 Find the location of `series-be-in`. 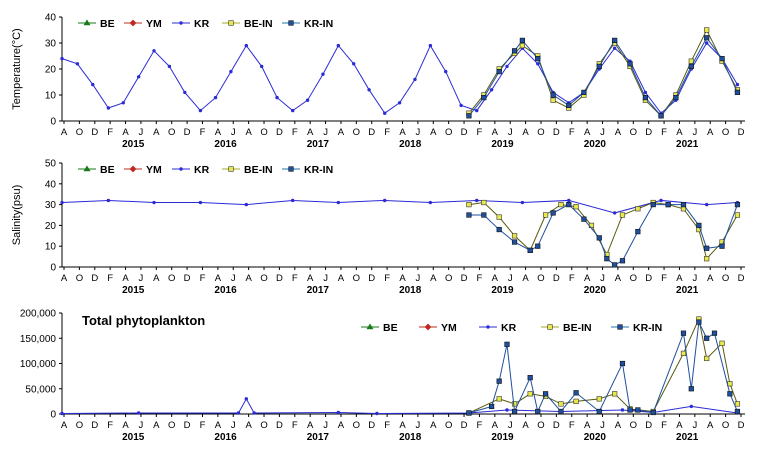

series-be-in is located at coordinates (603, 73).